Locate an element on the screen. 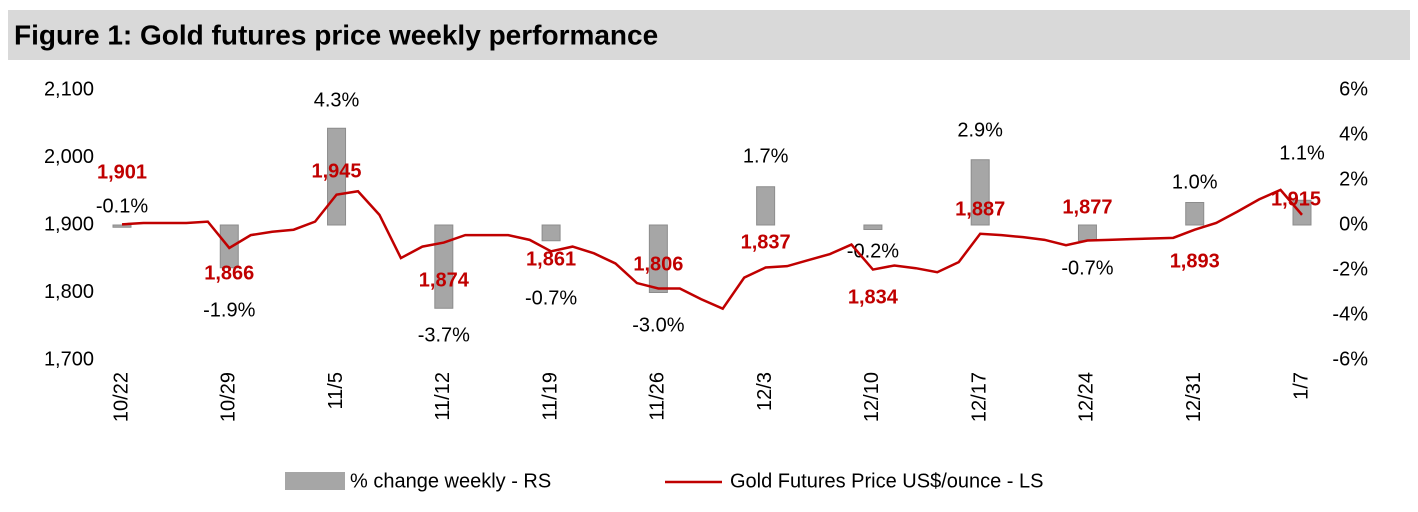  line-value-label: 1,887 is located at coordinates (980, 209).